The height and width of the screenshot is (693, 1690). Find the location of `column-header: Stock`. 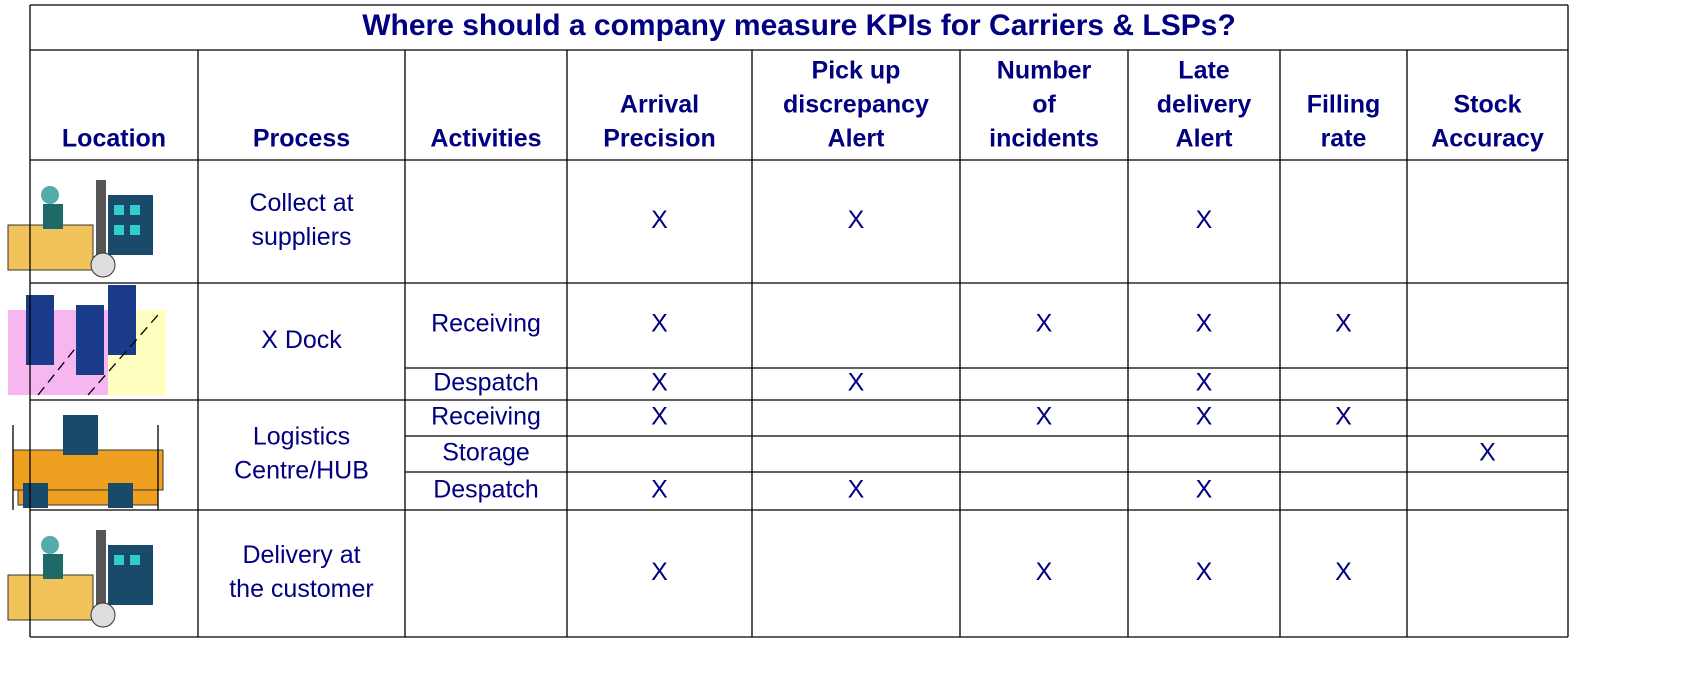

column-header: Stock is located at coordinates (1487, 105).